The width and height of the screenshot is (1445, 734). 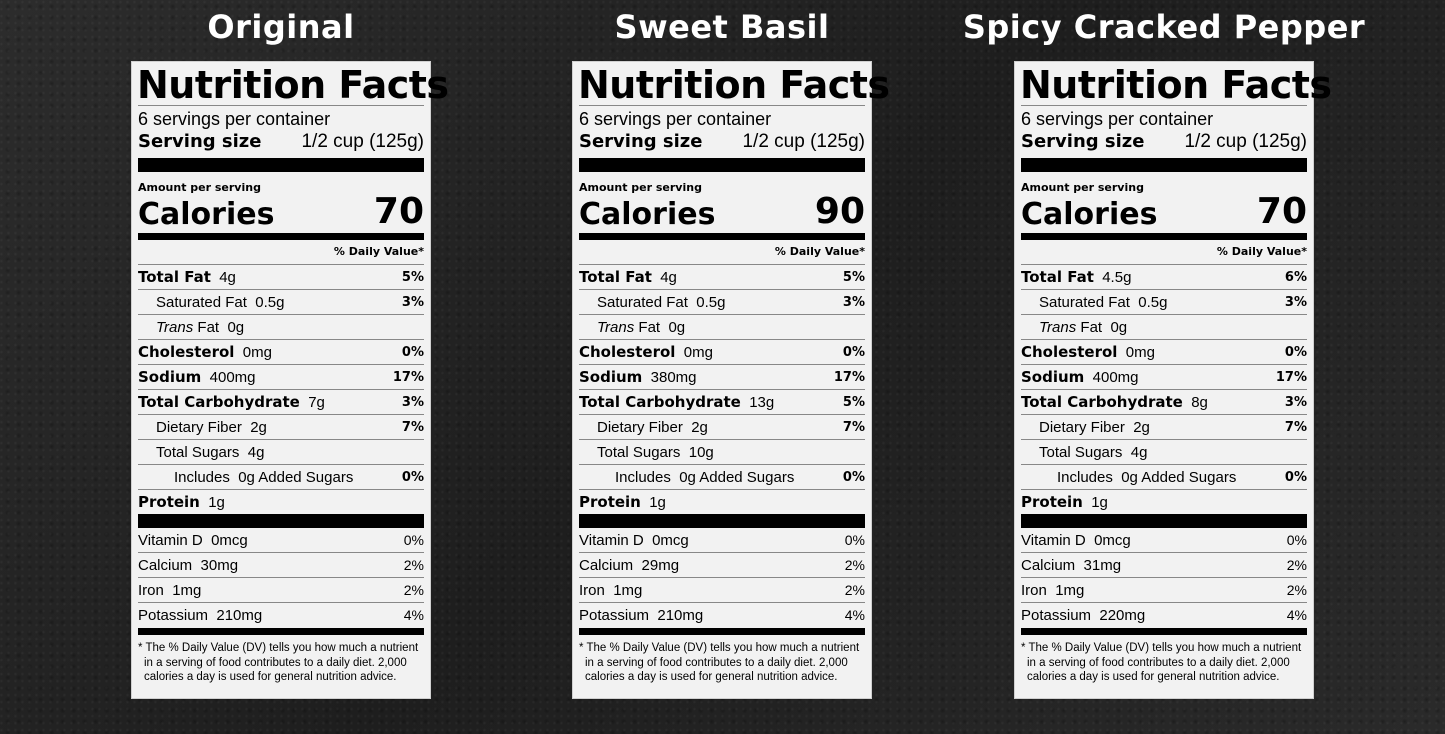 I want to click on nutrient-amount: 10g, so click(x=701, y=452).